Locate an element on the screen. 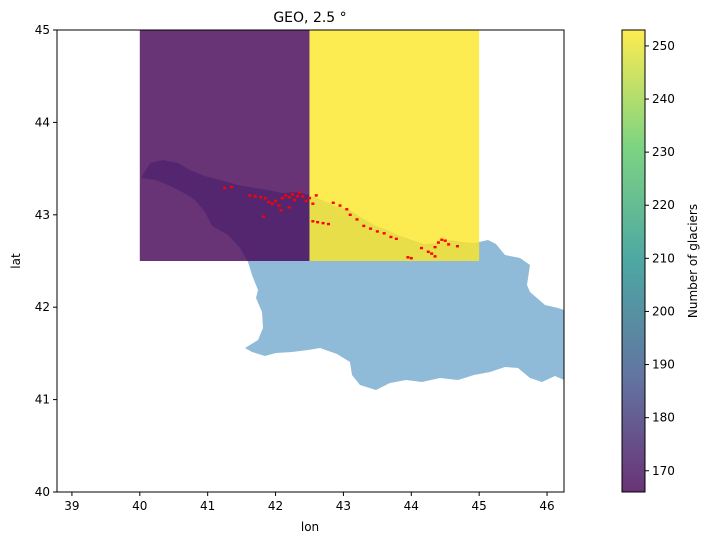 The height and width of the screenshot is (545, 711). y-tick-label: 42 is located at coordinates (42, 307).